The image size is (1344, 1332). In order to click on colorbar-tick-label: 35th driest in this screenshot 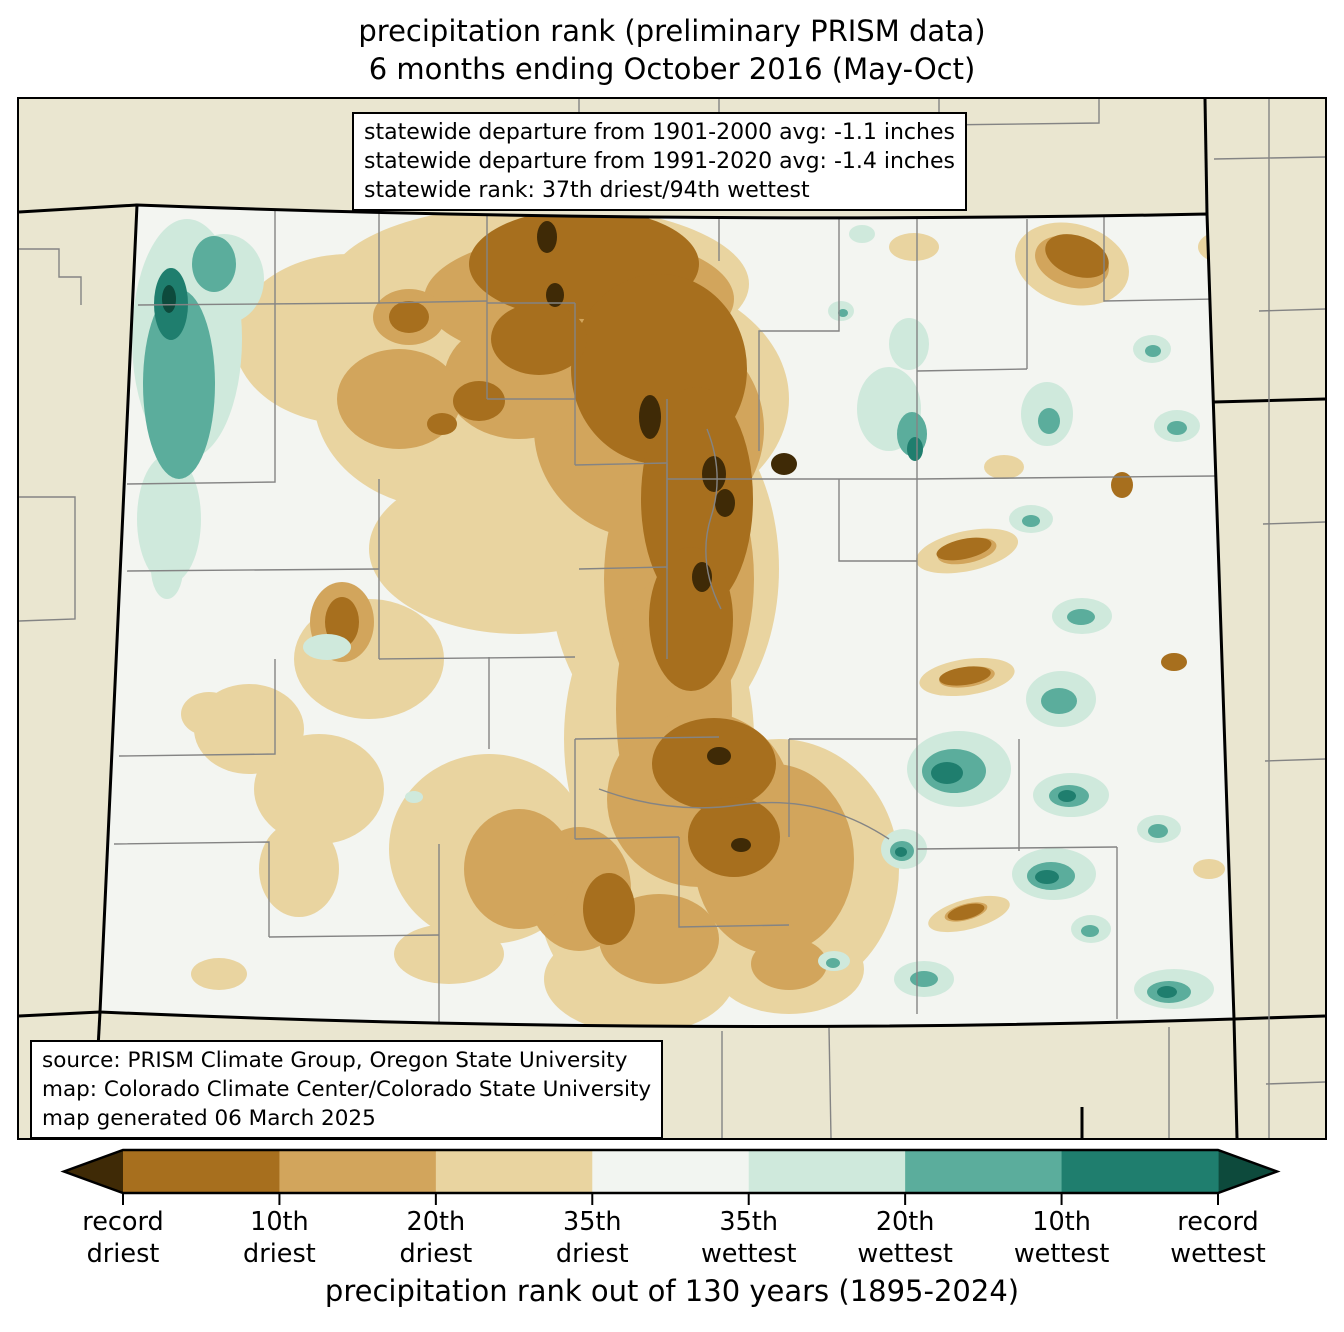, I will do `click(592, 1238)`.